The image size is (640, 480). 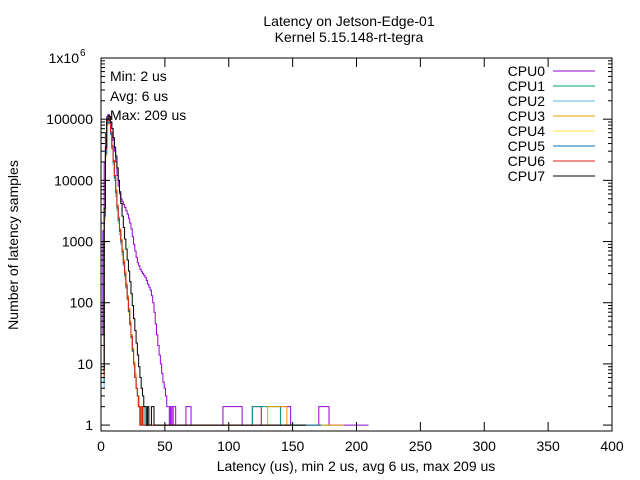 I want to click on chart-subtitle: Kernel 5.15.148-rt-tegra, so click(x=349, y=37).